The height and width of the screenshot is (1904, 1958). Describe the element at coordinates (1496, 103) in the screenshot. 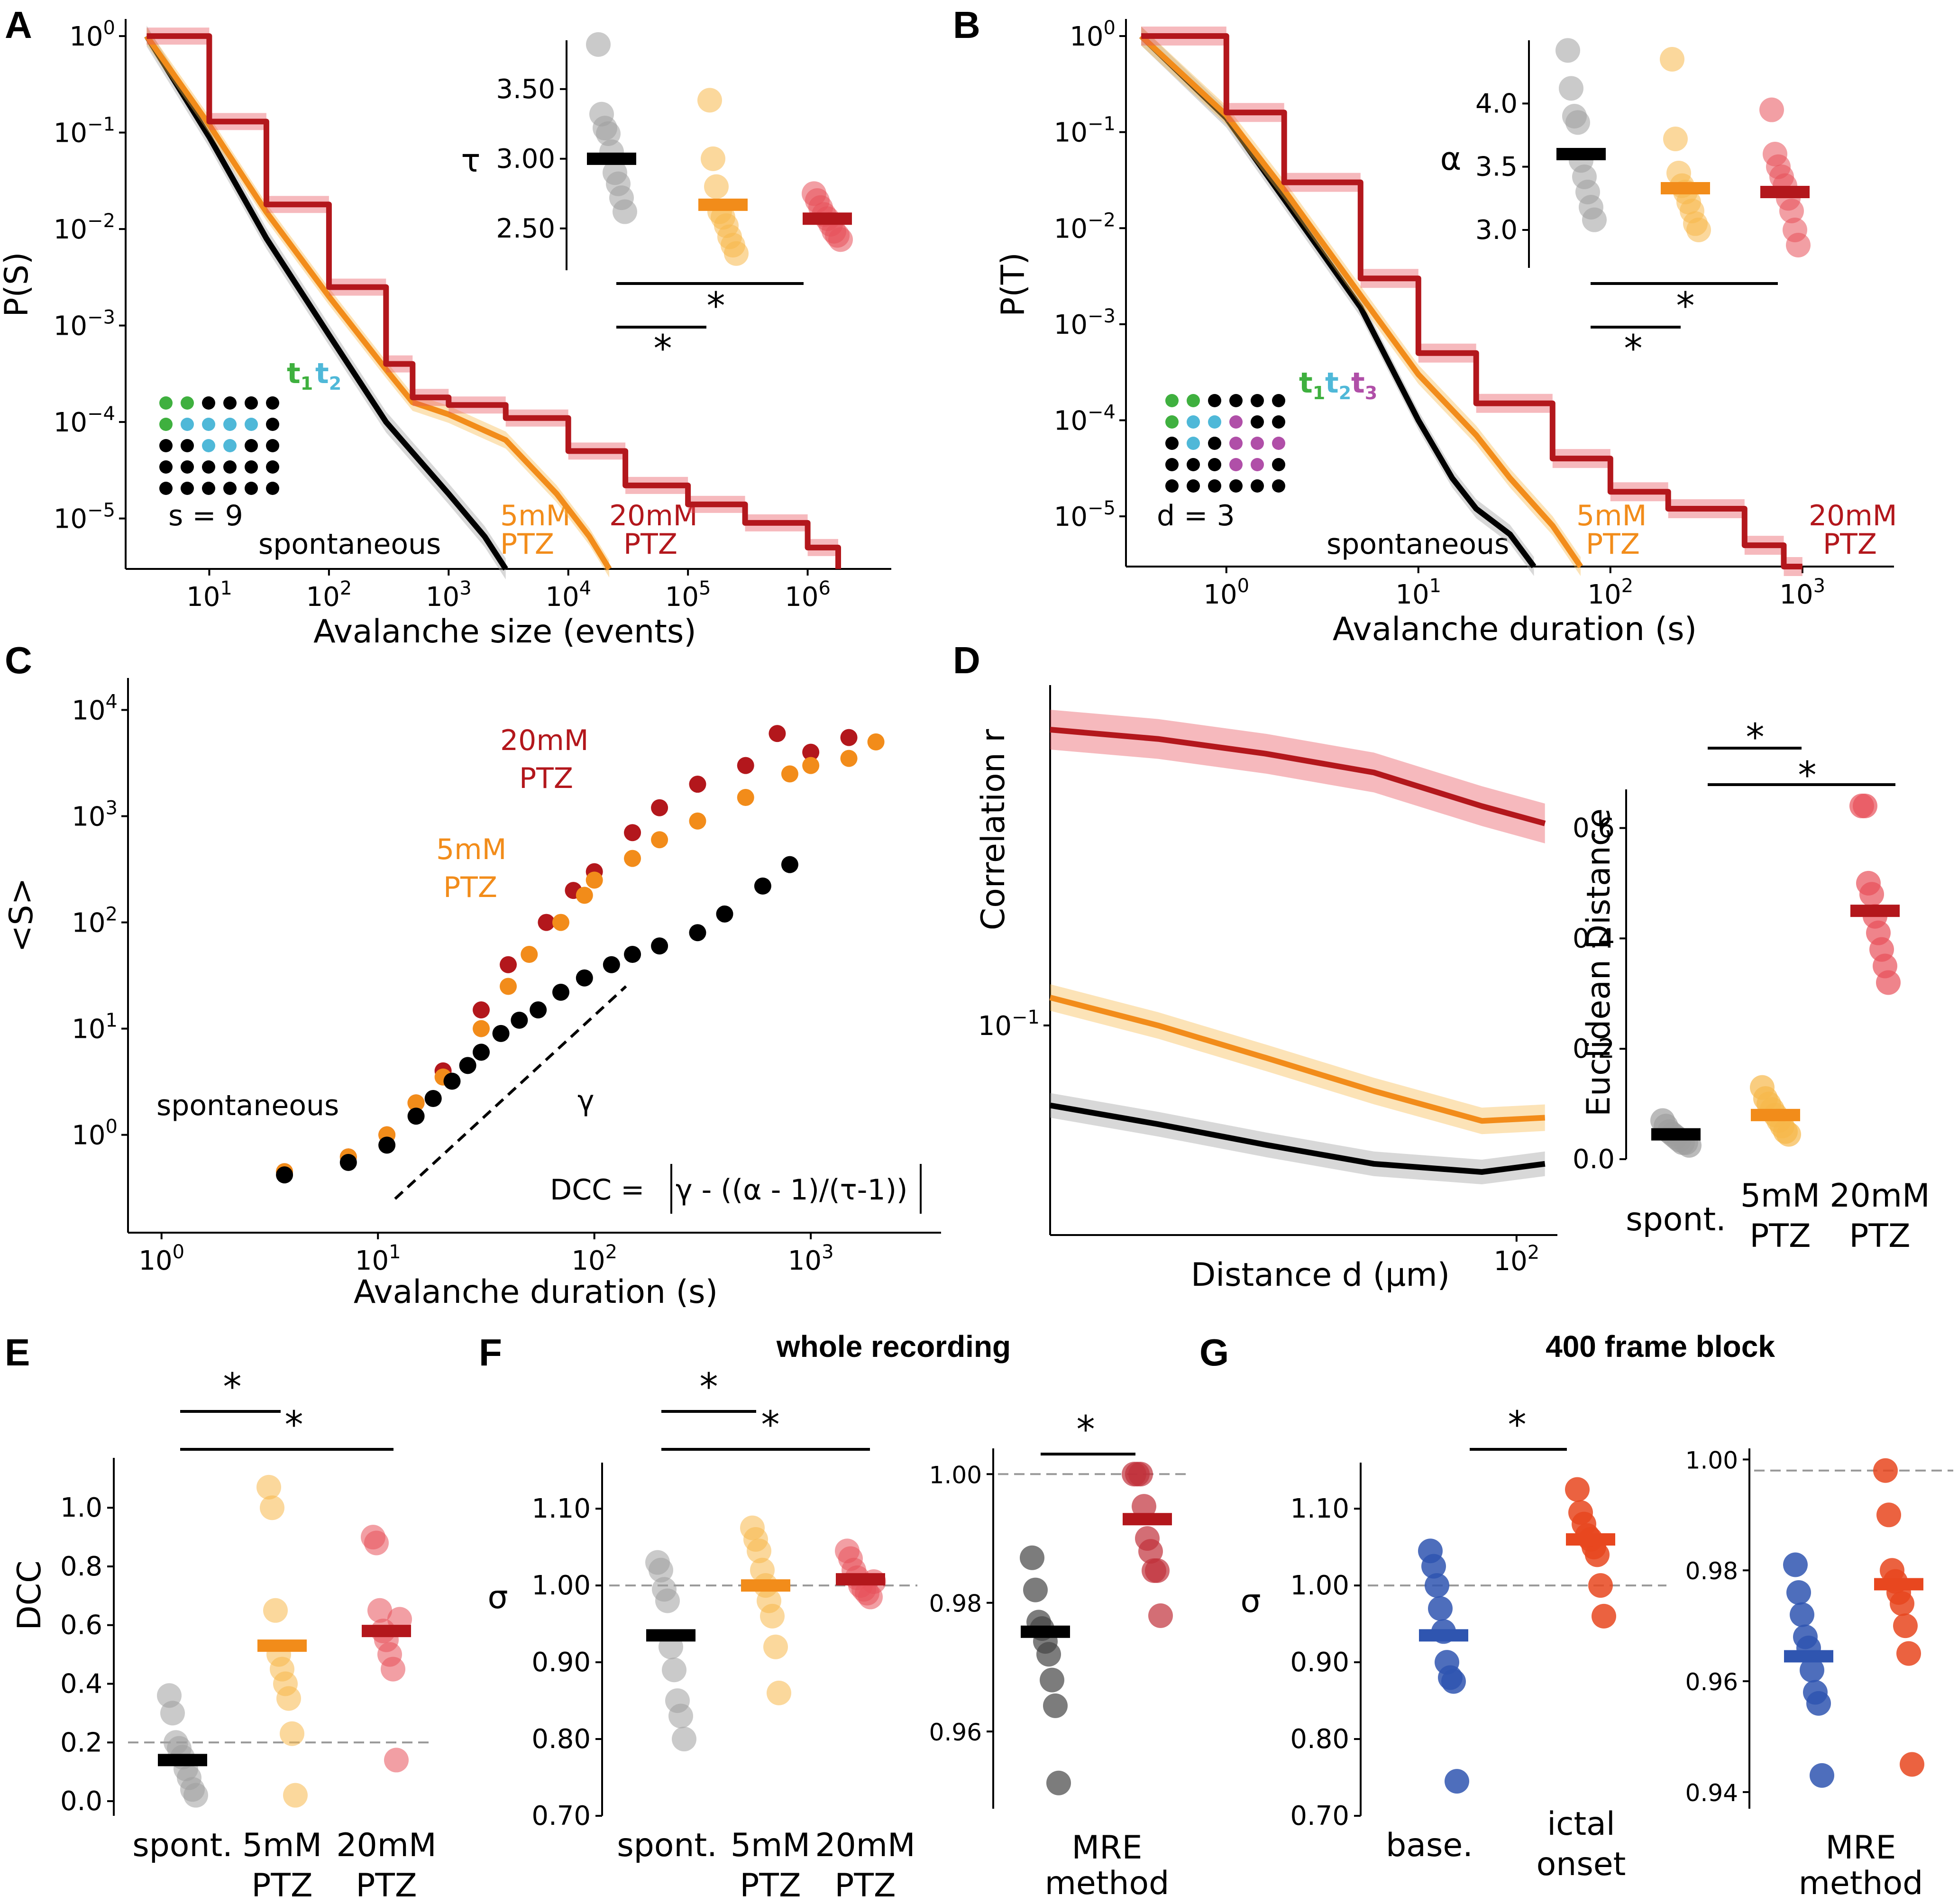

I see `panel-b-inset-y-tick-label: 4.0` at that location.